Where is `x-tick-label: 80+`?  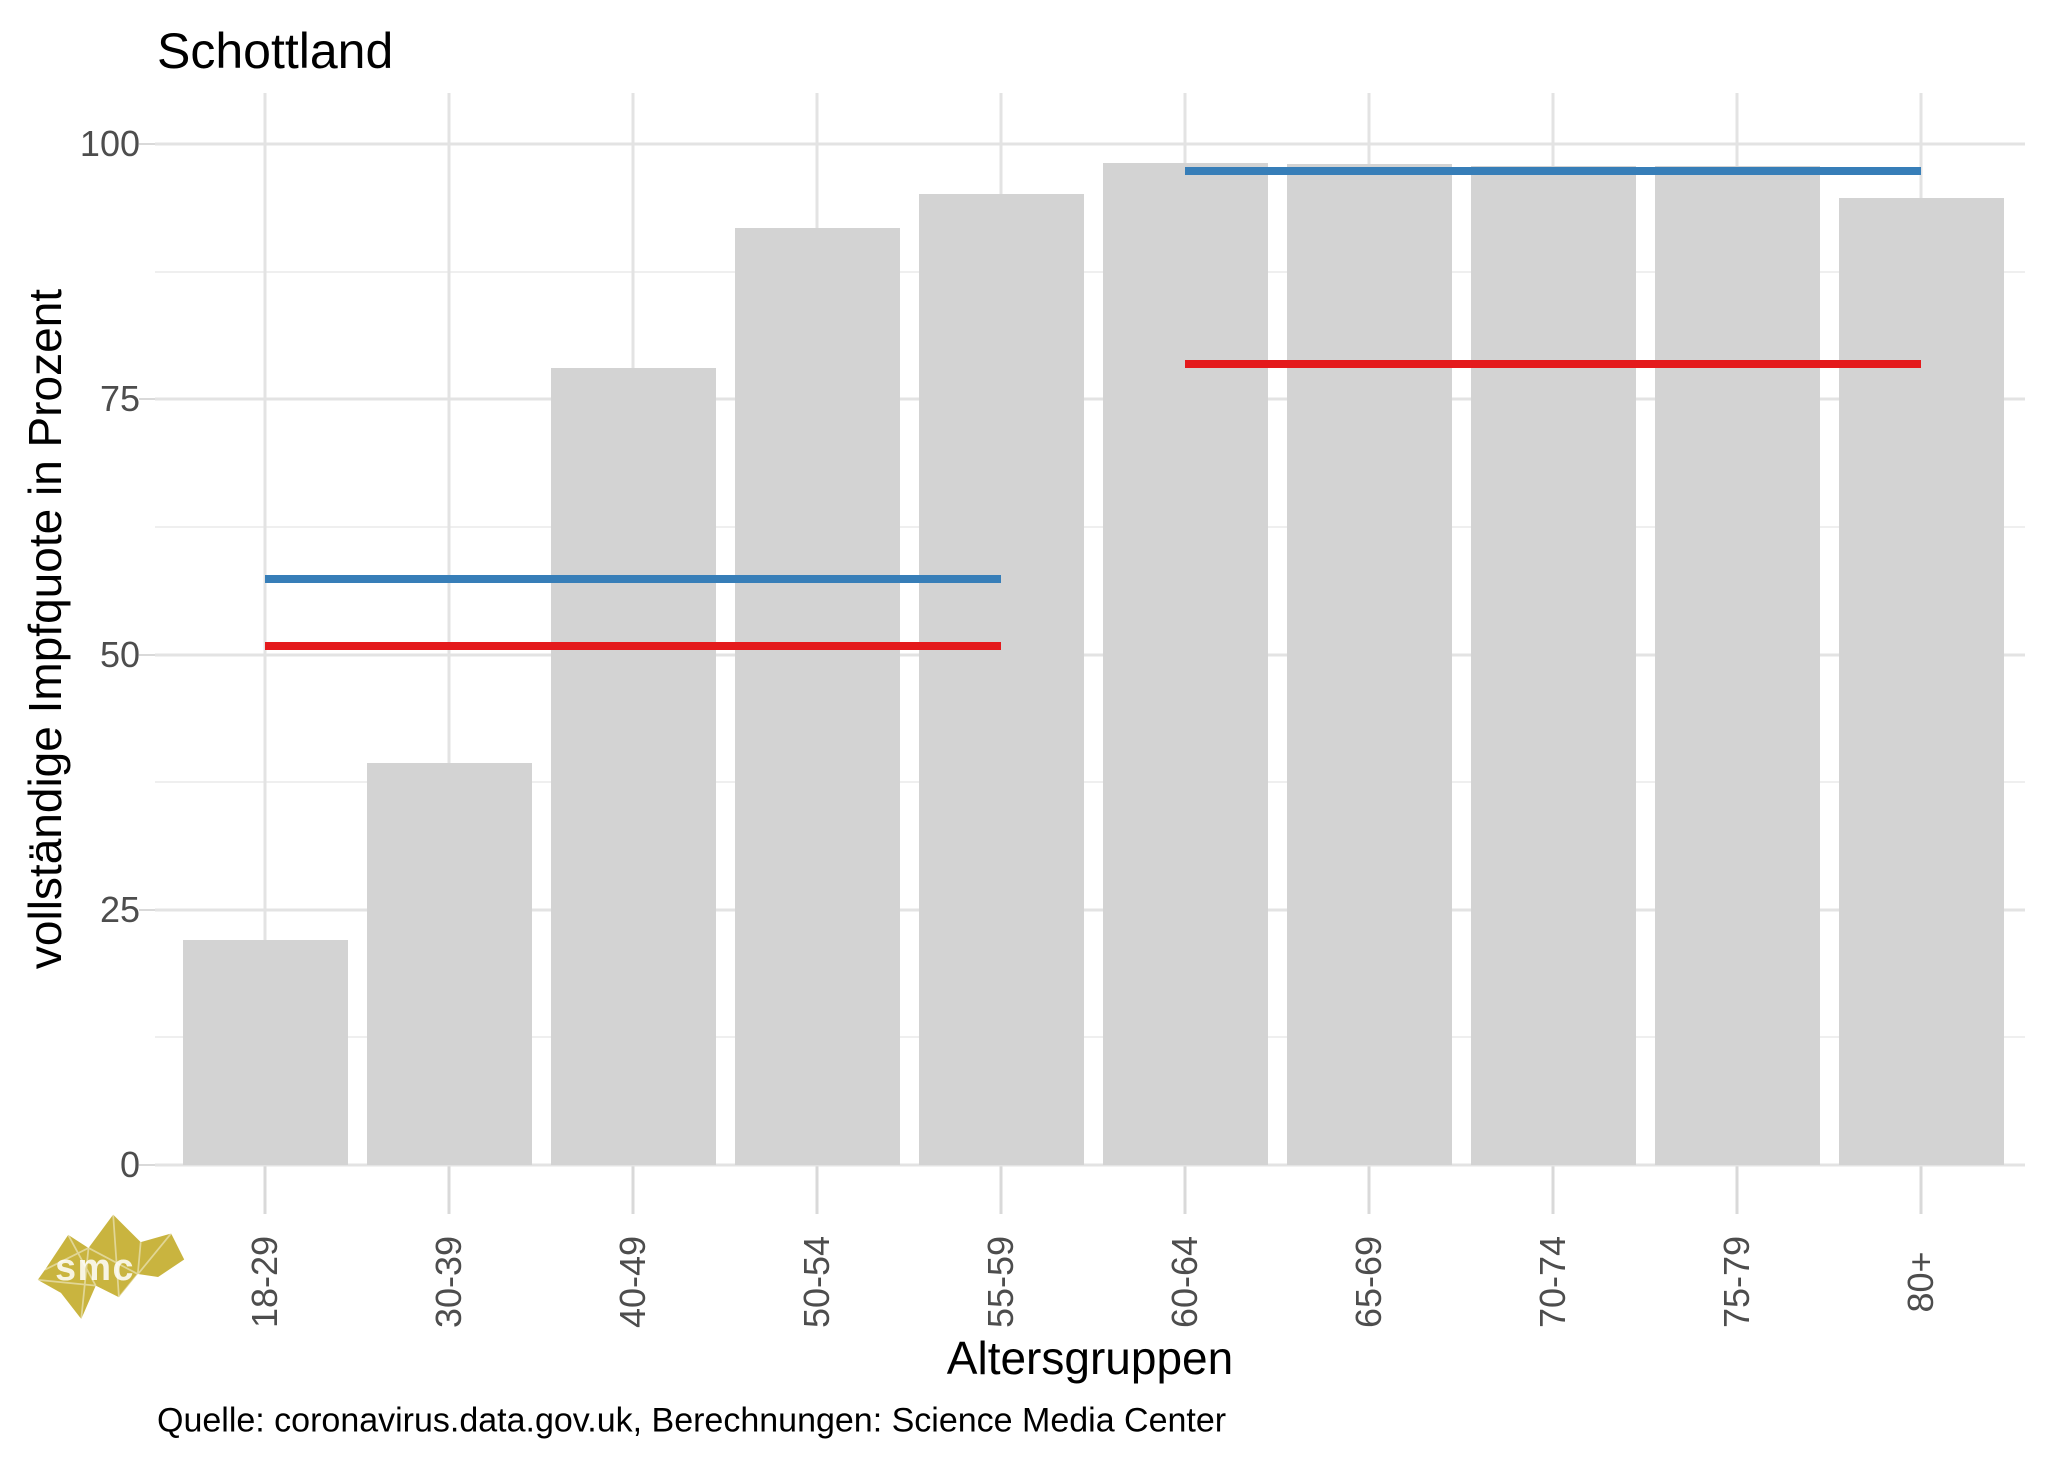
x-tick-label: 80+ is located at coordinates (1920, 1282).